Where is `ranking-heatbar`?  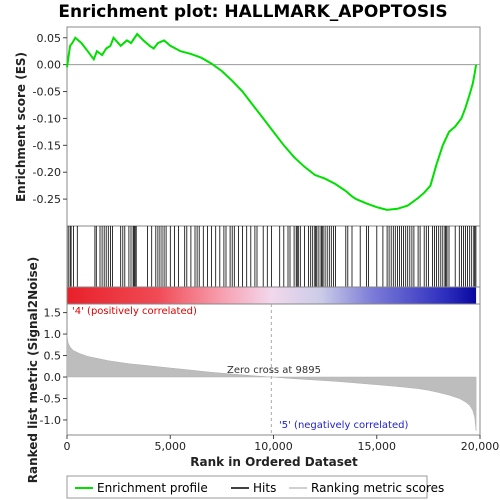
ranking-heatbar is located at coordinates (272, 295).